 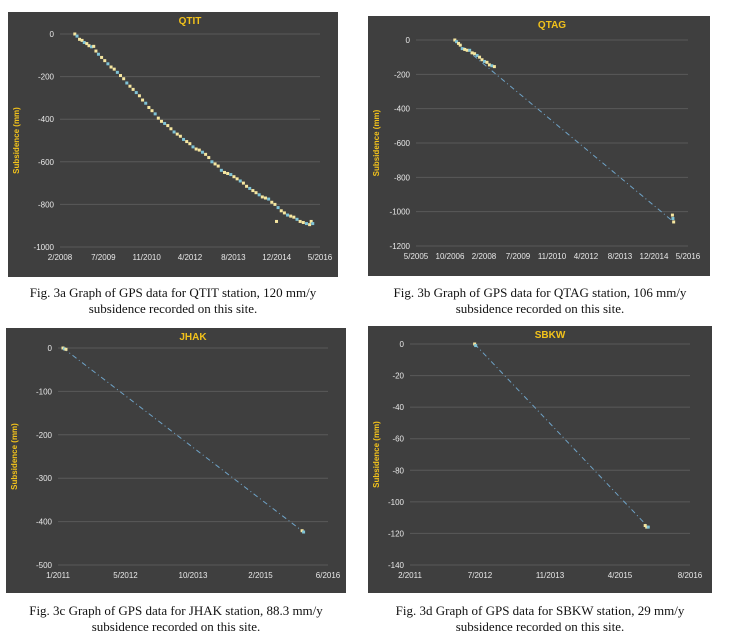 What do you see at coordinates (193, 337) in the screenshot?
I see `chart-title: JHAK` at bounding box center [193, 337].